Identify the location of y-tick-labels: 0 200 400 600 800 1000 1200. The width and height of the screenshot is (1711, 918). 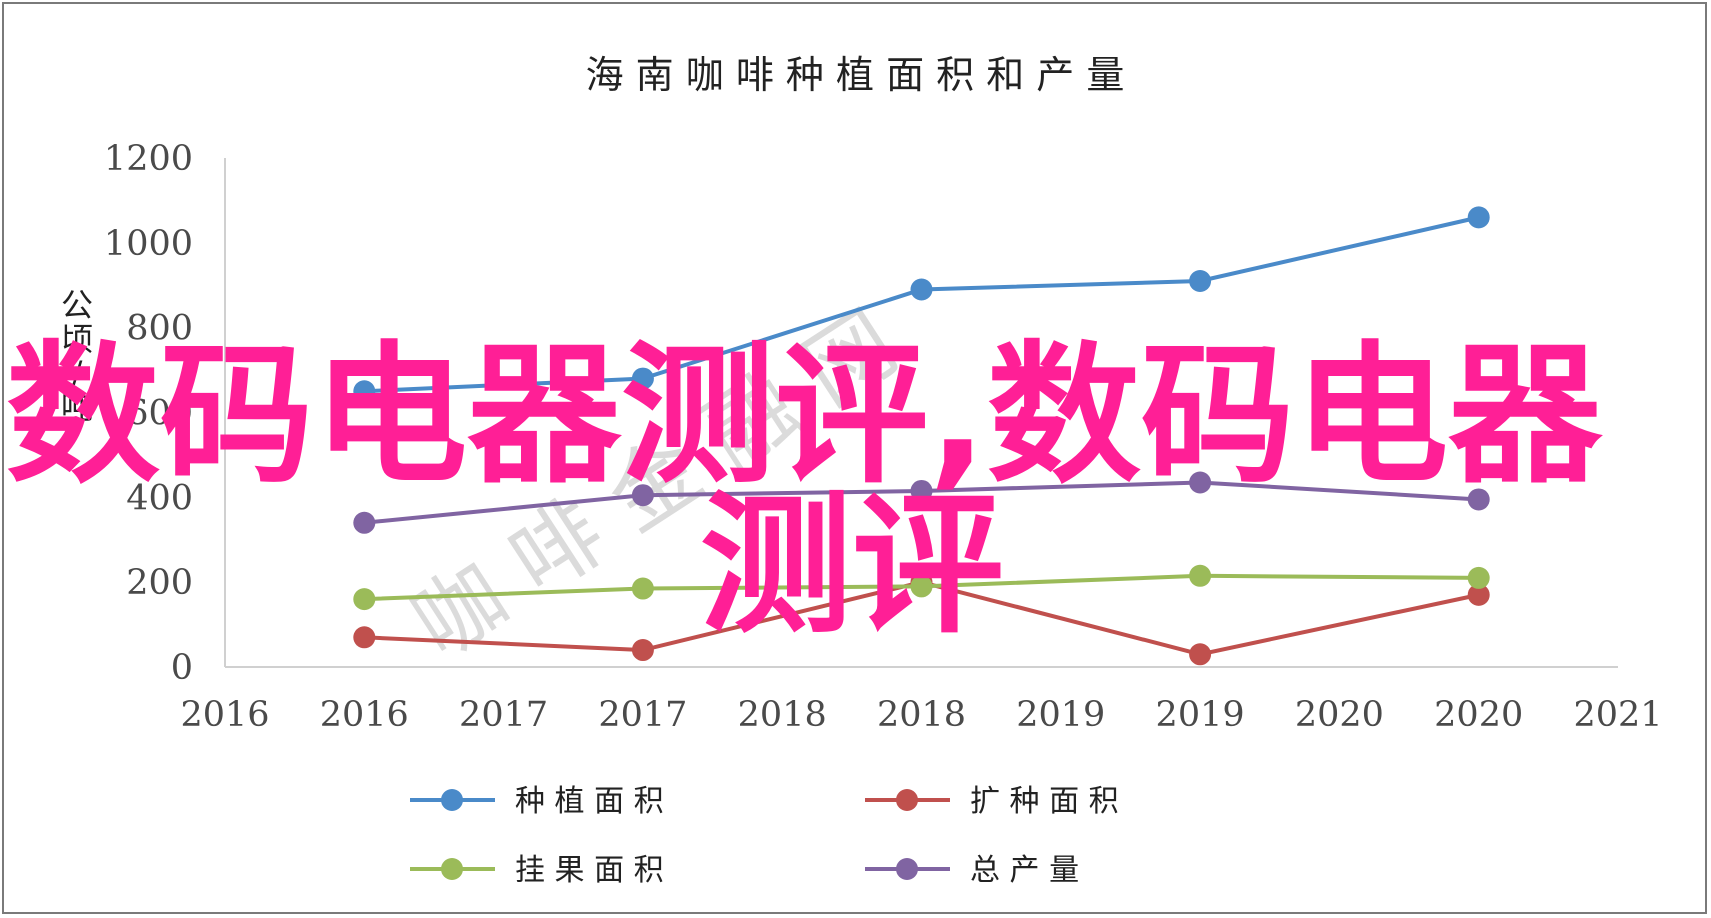
(148, 413).